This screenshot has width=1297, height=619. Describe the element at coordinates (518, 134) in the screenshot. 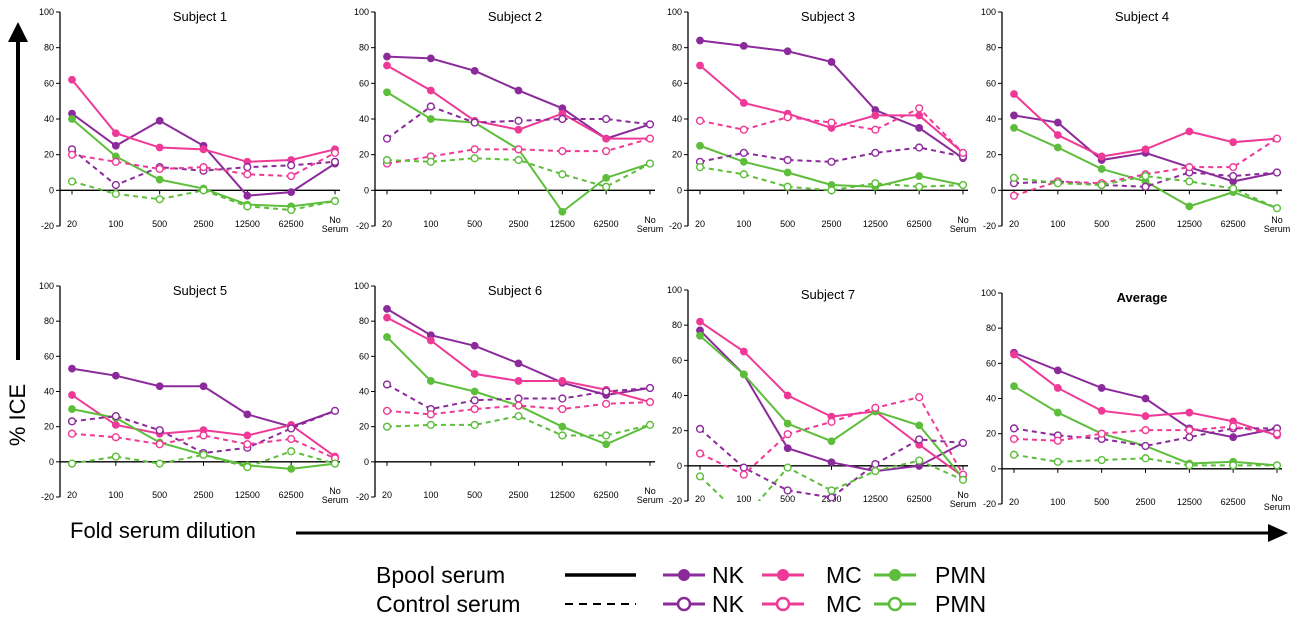

I see `panel-series` at that location.